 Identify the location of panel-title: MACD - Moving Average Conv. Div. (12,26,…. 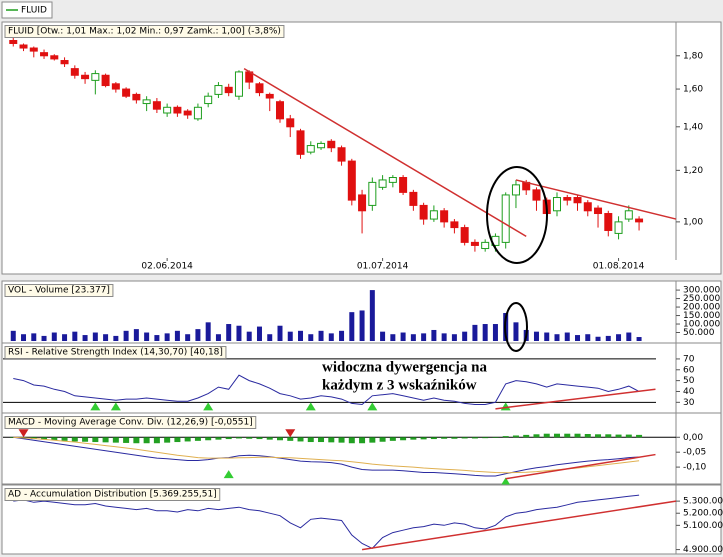
(130, 423).